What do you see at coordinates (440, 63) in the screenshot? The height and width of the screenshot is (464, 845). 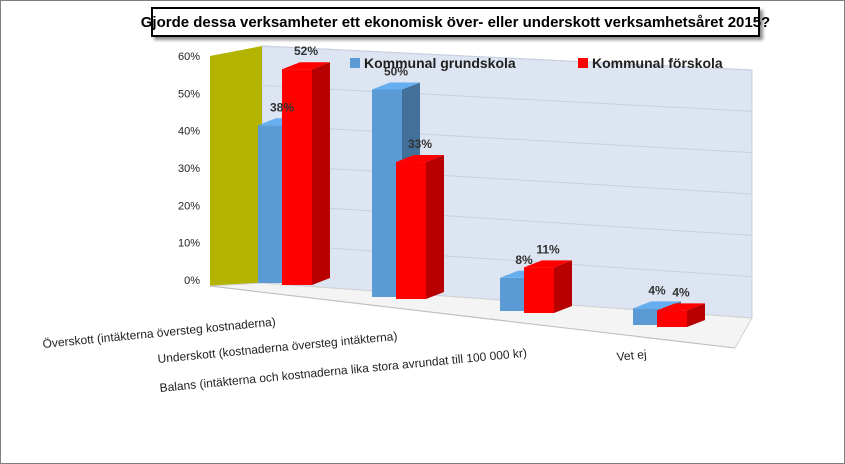 I see `legend-label: Kommunal grundskola` at bounding box center [440, 63].